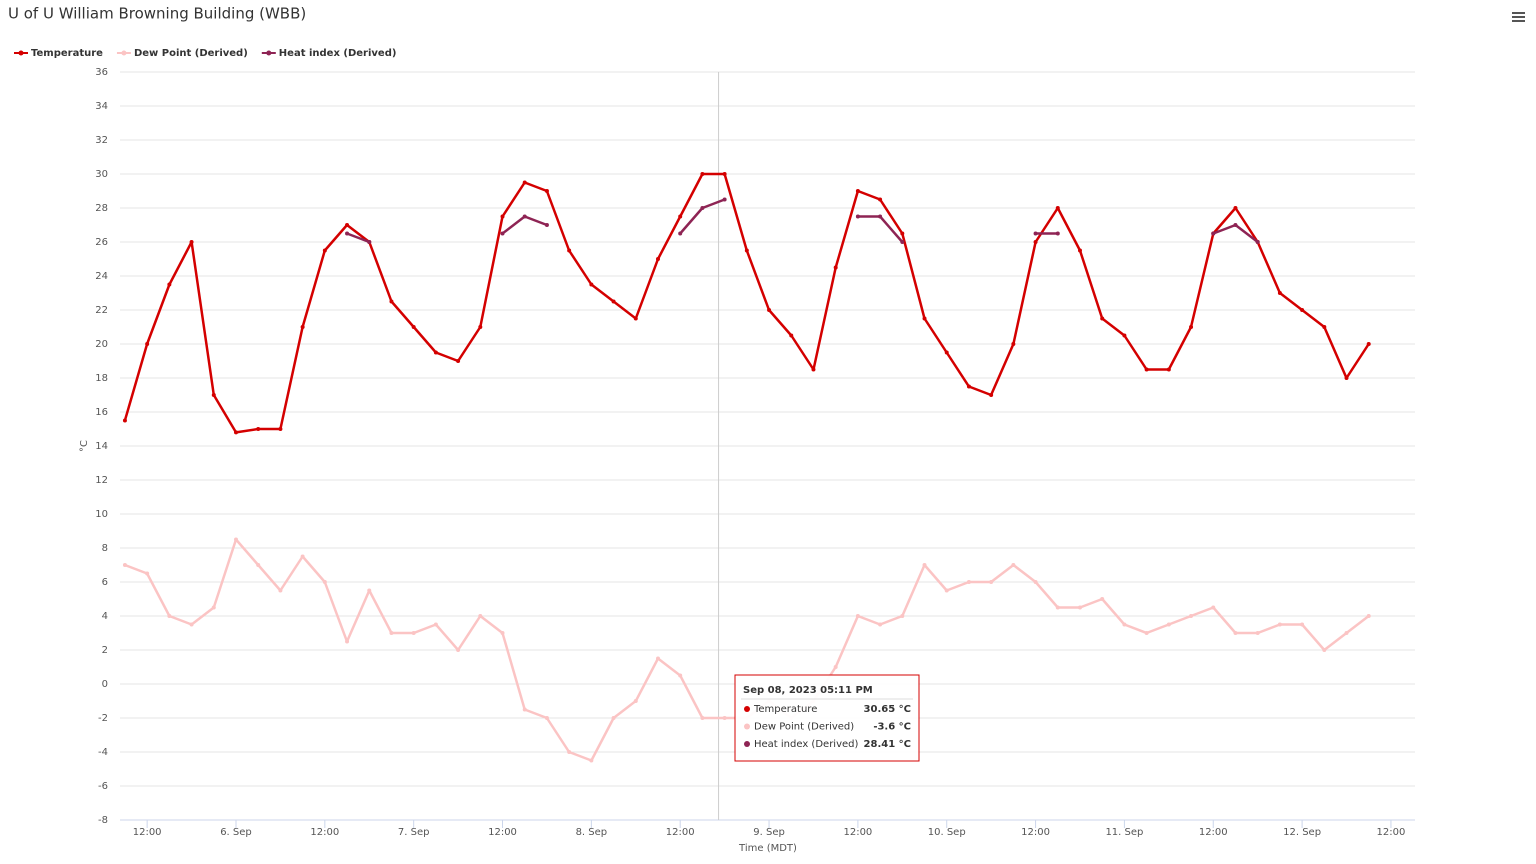 This screenshot has height=864, width=1536. Describe the element at coordinates (804, 727) in the screenshot. I see `tooltip-series: Dew Point (Derived)` at that location.